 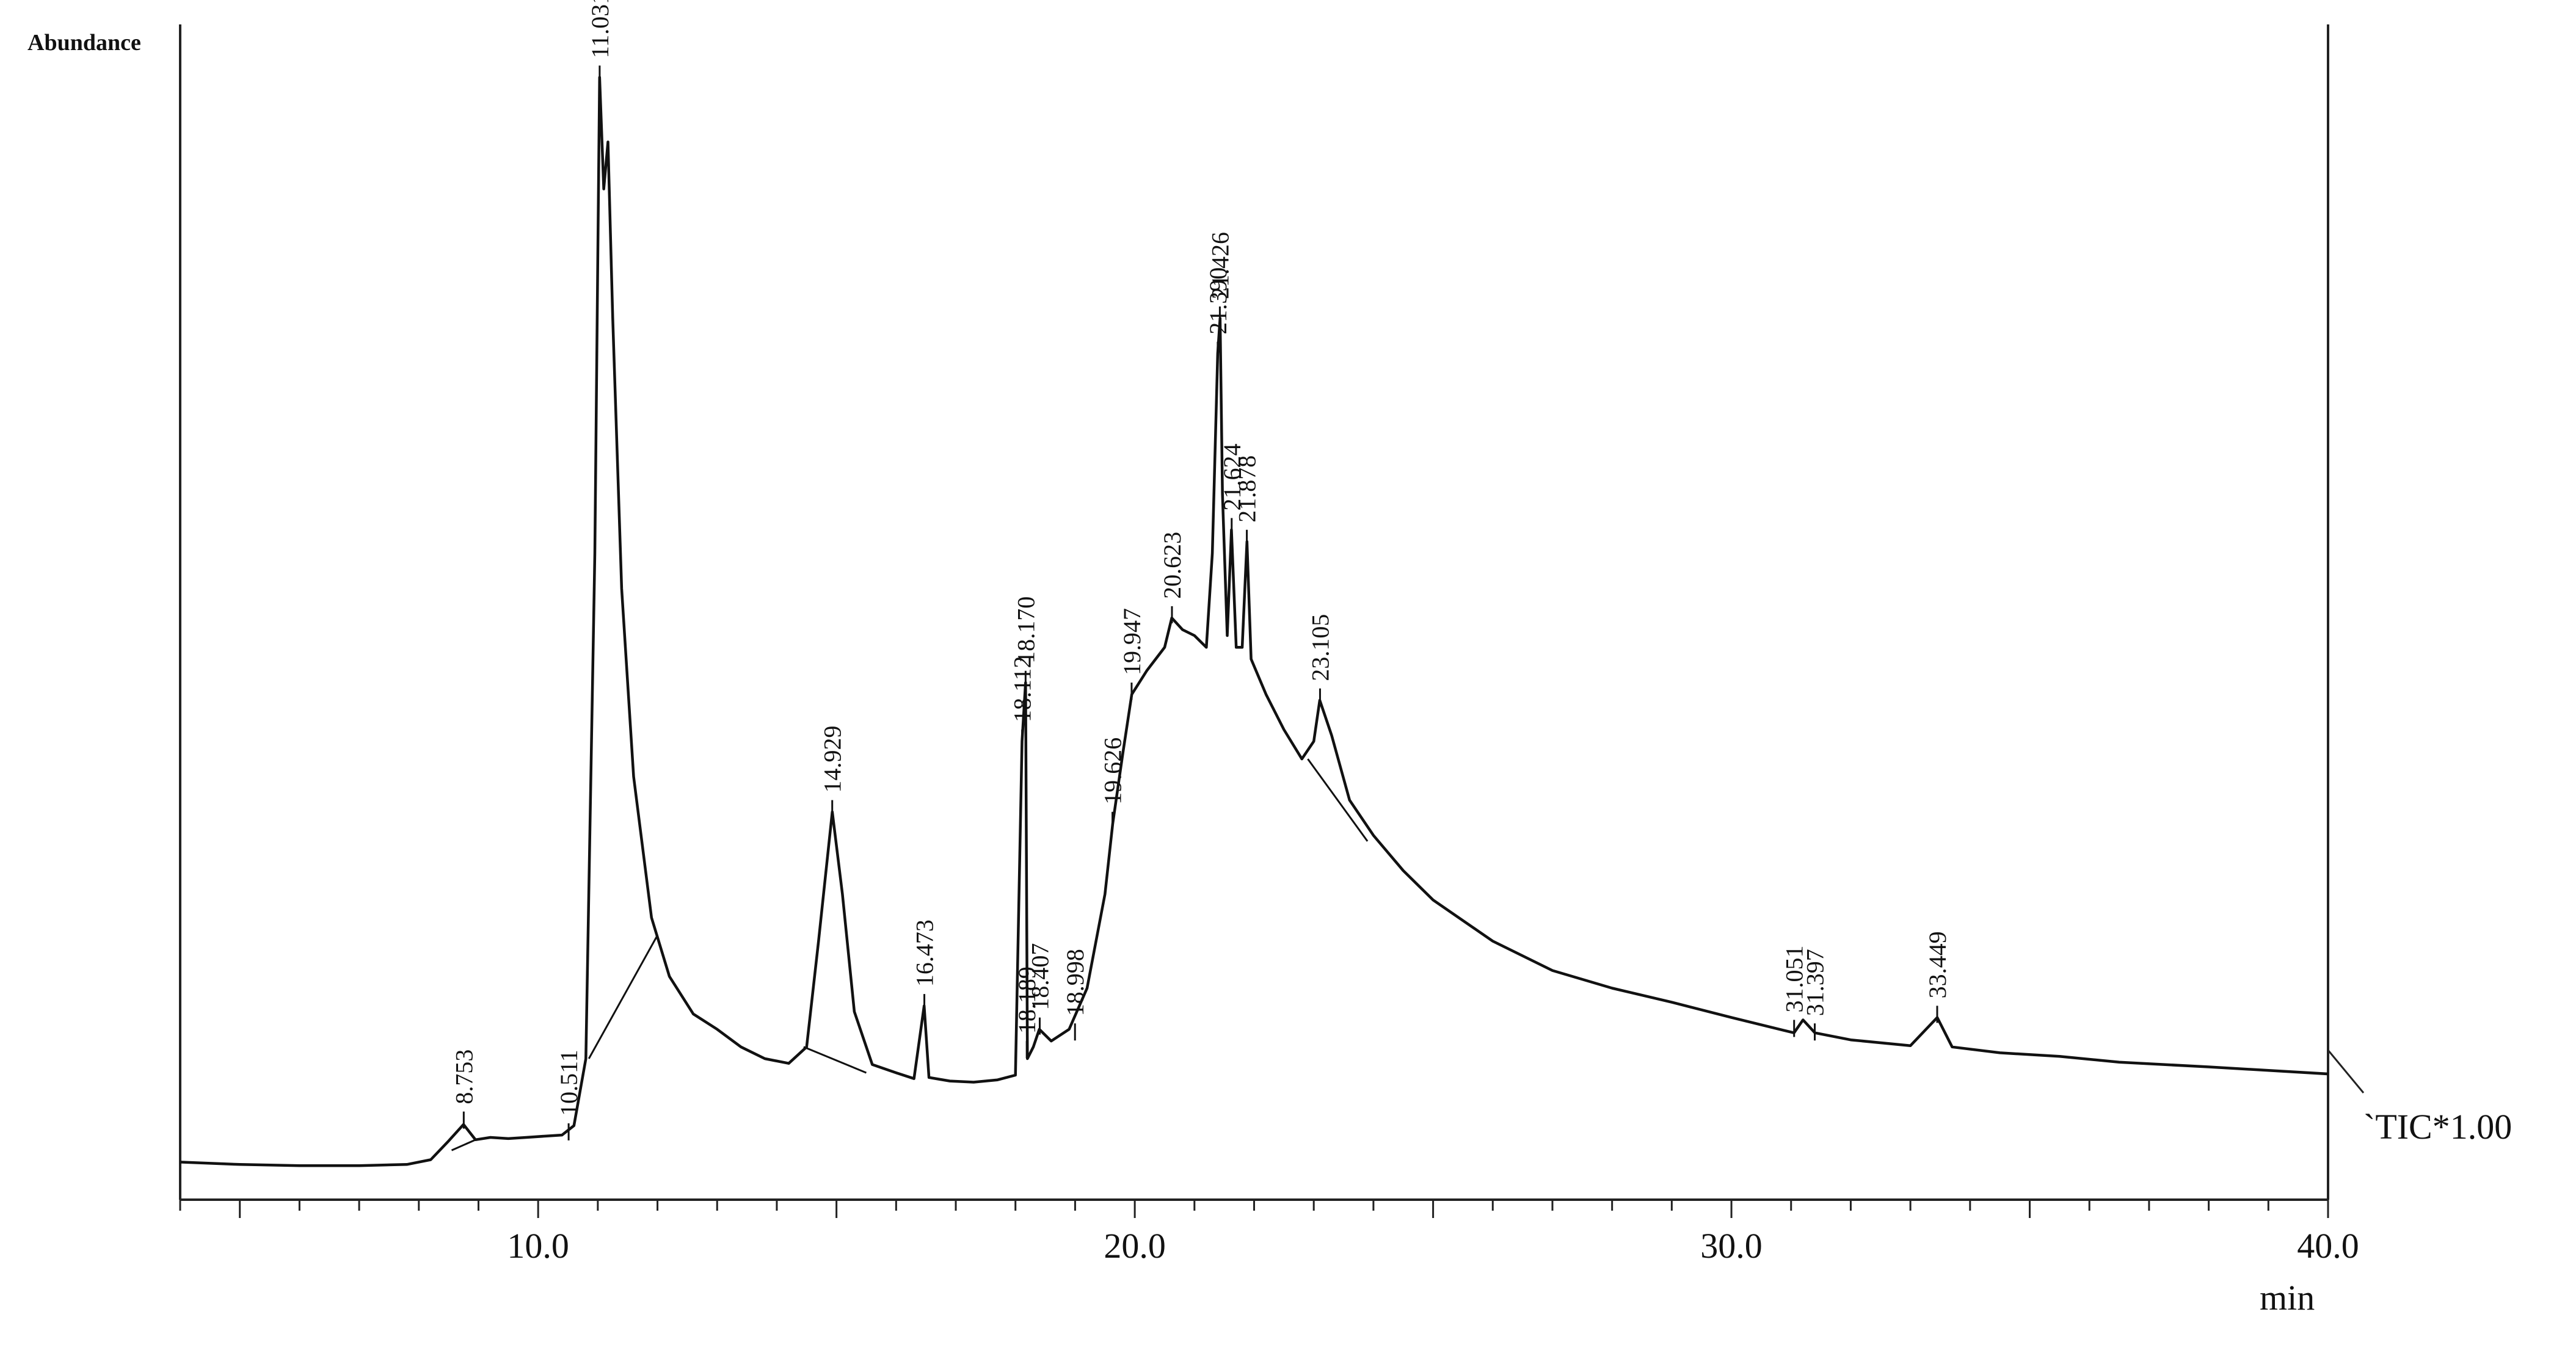 What do you see at coordinates (464, 1077) in the screenshot?
I see `peak-label: 8.753` at bounding box center [464, 1077].